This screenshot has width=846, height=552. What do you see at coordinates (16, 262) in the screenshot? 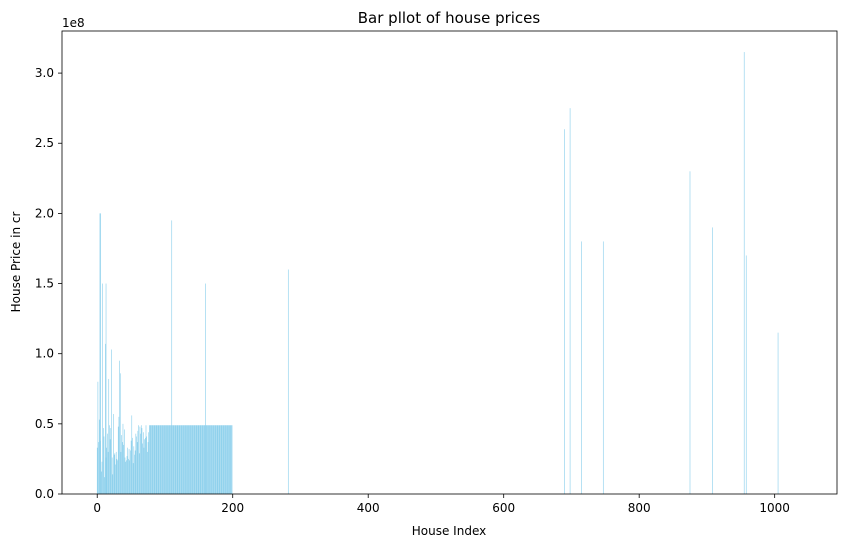
I see `y-axis-label: House Price in cr` at bounding box center [16, 262].